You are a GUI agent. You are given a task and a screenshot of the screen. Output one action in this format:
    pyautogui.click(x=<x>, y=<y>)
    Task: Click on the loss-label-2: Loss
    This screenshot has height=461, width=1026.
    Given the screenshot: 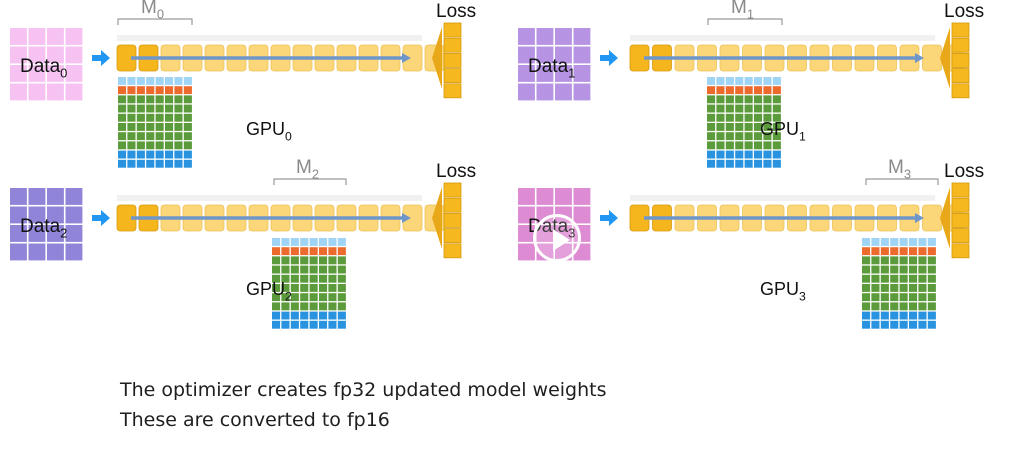 What is the action you would take?
    pyautogui.click(x=456, y=171)
    